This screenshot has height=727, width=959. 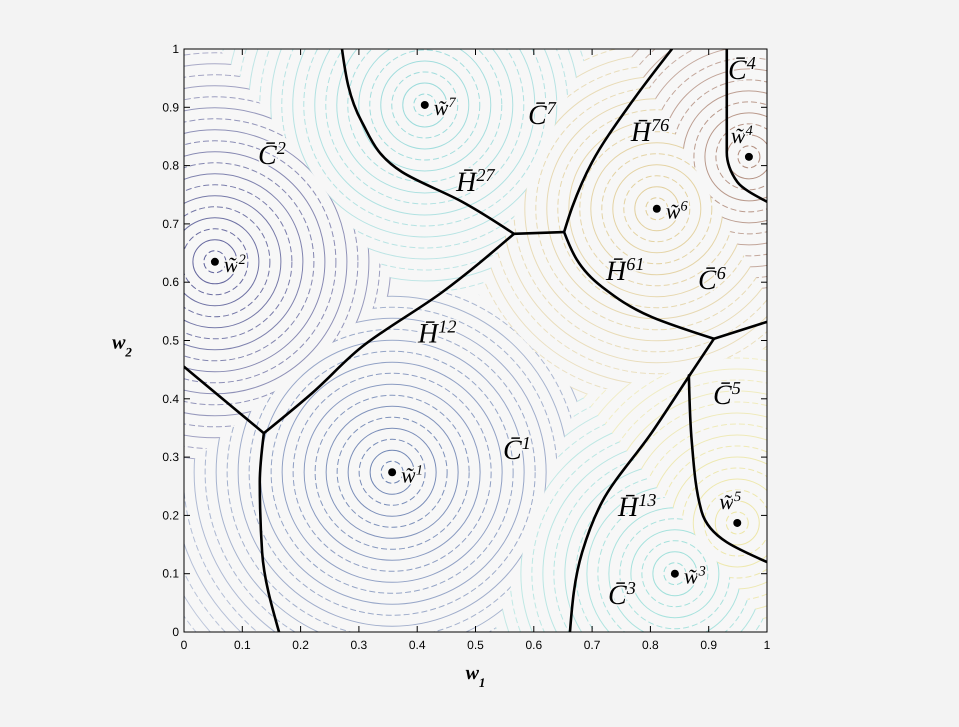 What do you see at coordinates (741, 135) in the screenshot?
I see `annotation: w̃$^{4}$` at bounding box center [741, 135].